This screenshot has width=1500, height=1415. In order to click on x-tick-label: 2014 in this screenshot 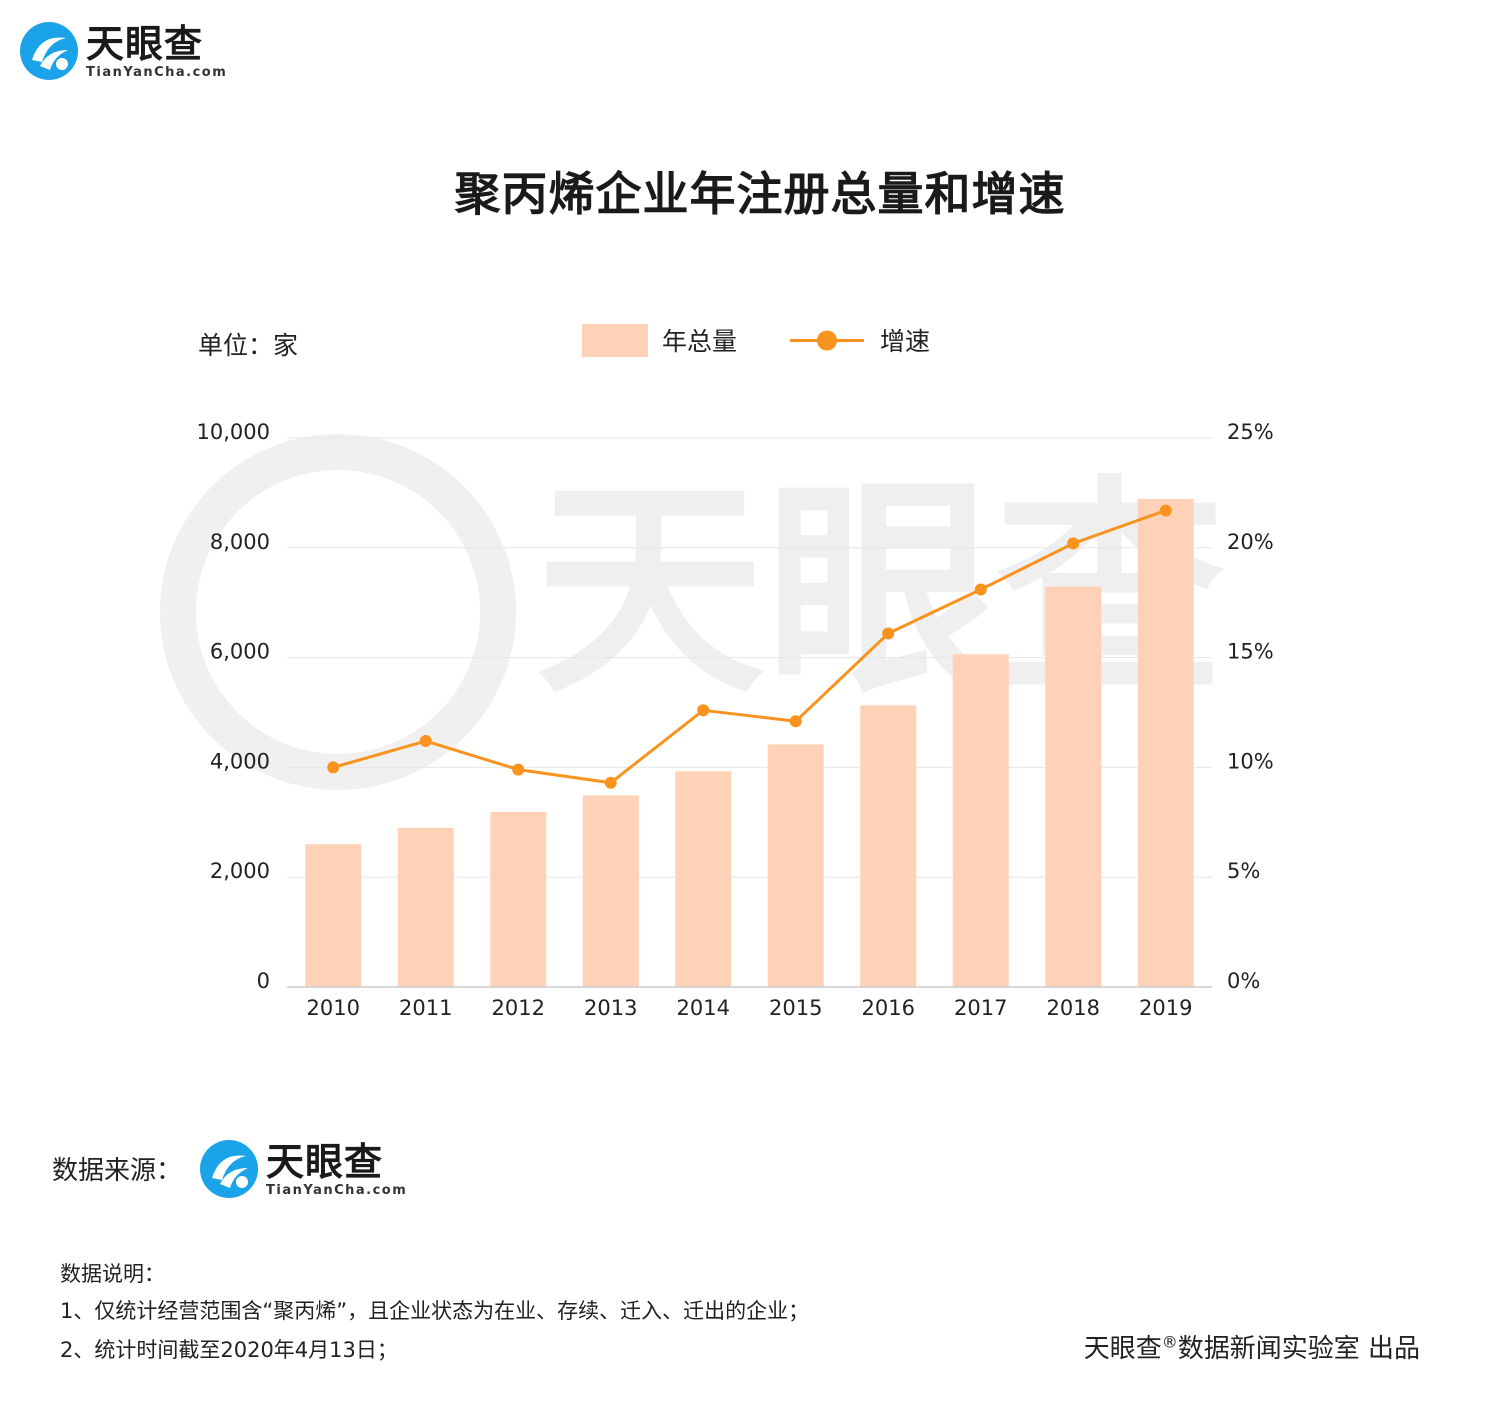, I will do `click(703, 1008)`.